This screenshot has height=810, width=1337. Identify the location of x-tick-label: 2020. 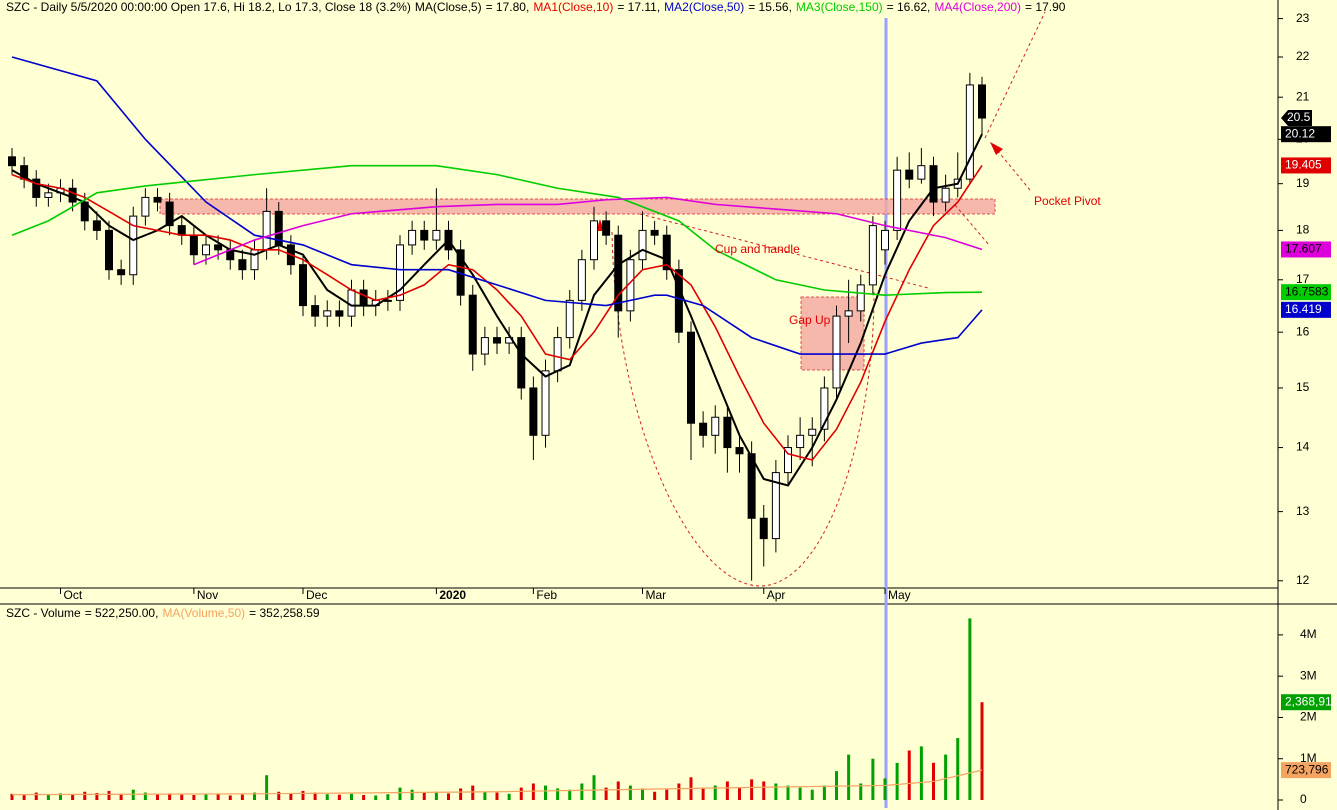
(452, 595).